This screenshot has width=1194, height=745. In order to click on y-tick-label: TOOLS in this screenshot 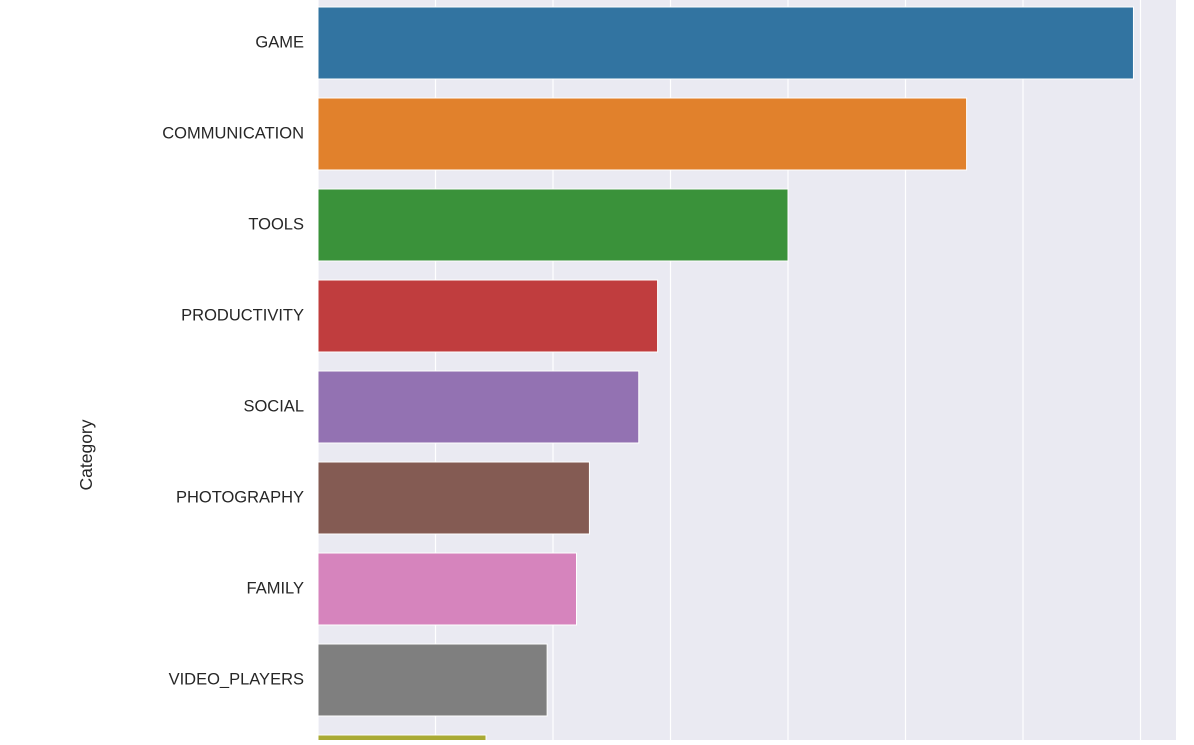, I will do `click(276, 224)`.